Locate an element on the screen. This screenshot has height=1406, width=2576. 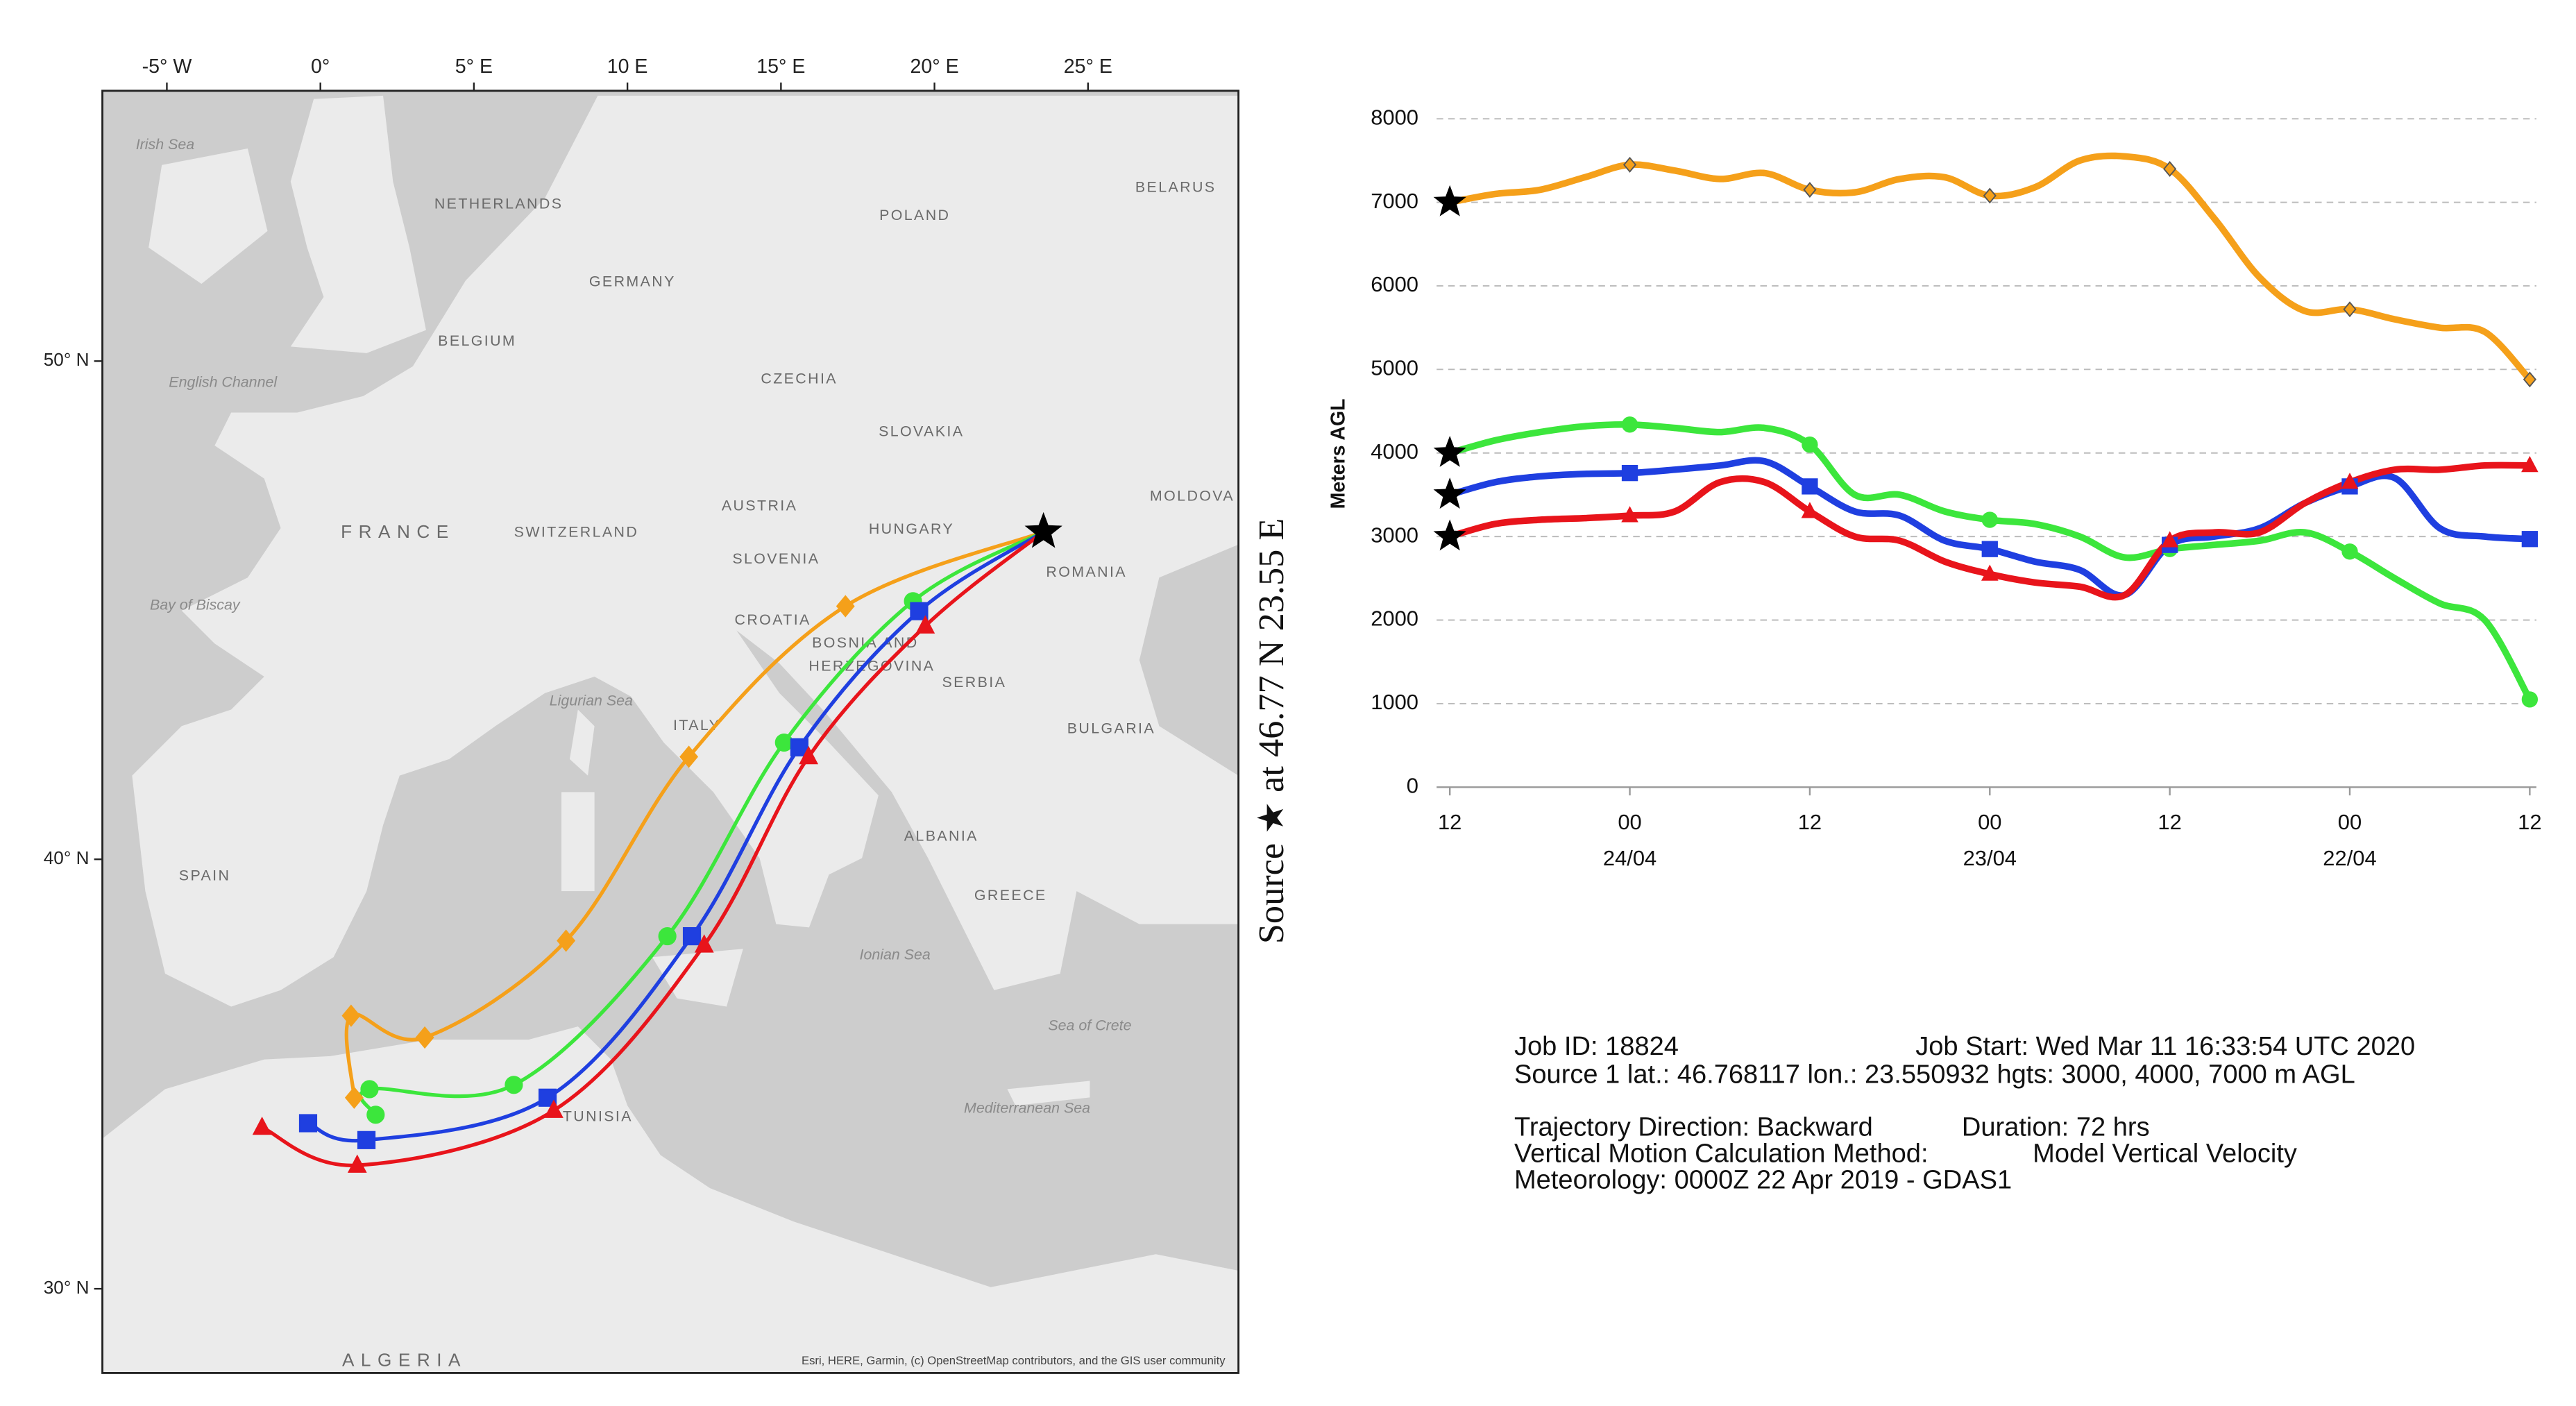
y-tick-label: 1000 is located at coordinates (1395, 702).